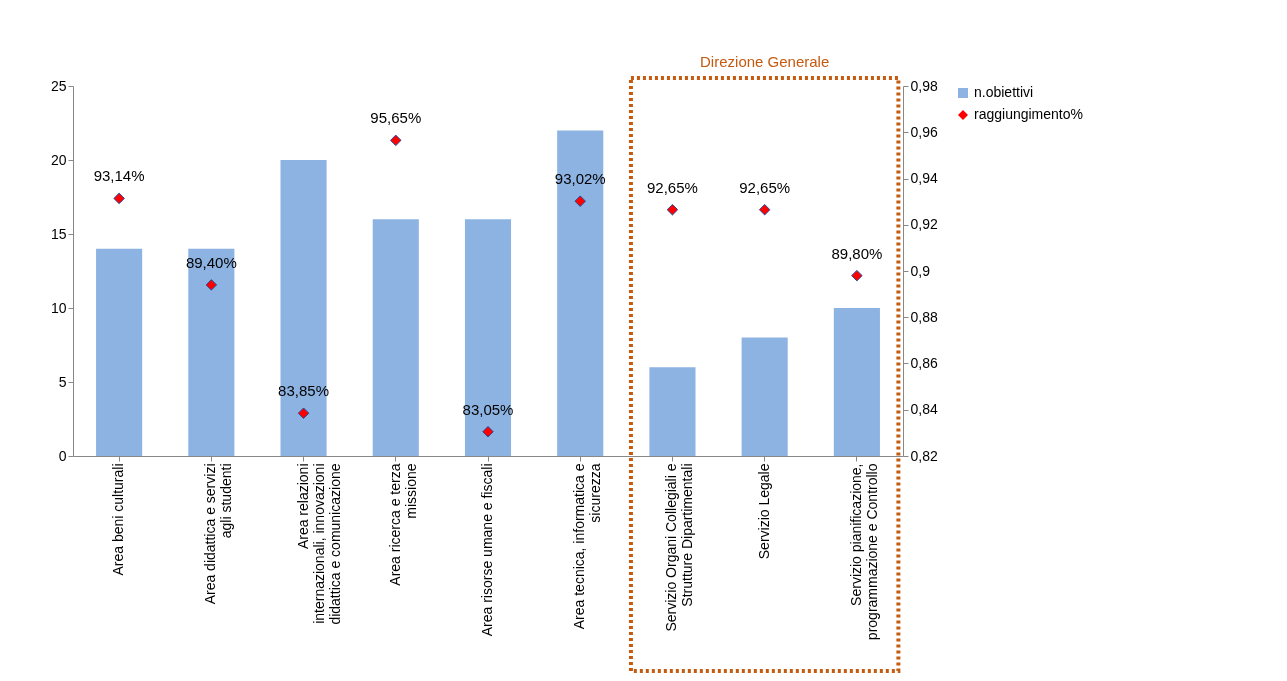  I want to click on y-tick-label: 15, so click(58, 233).